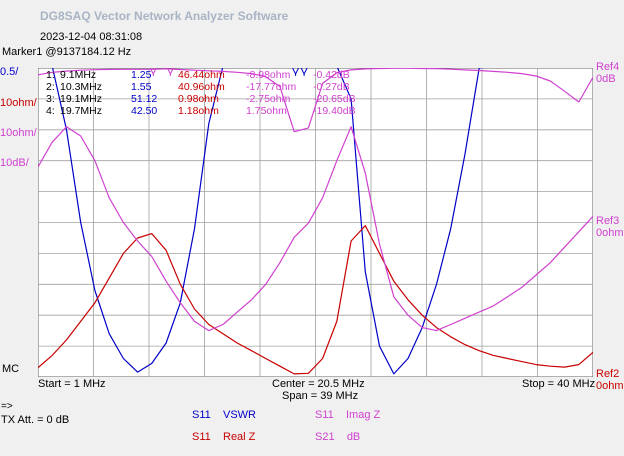 This screenshot has width=624, height=456. I want to click on ref3-name: Ref3, so click(608, 221).